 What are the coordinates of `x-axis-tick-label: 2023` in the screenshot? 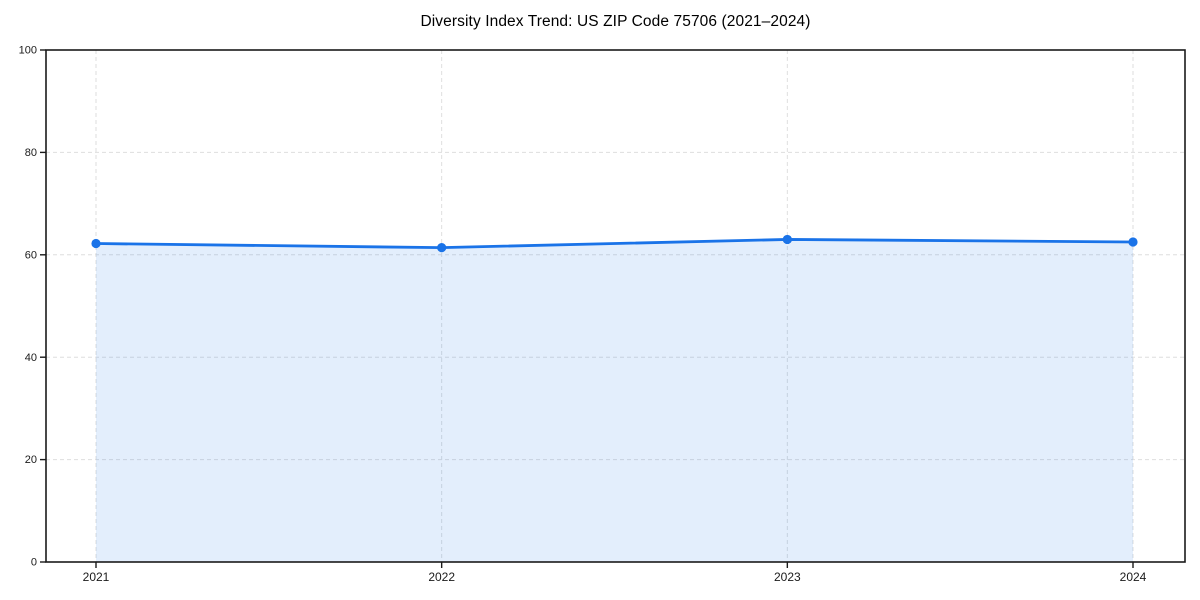 It's located at (787, 577).